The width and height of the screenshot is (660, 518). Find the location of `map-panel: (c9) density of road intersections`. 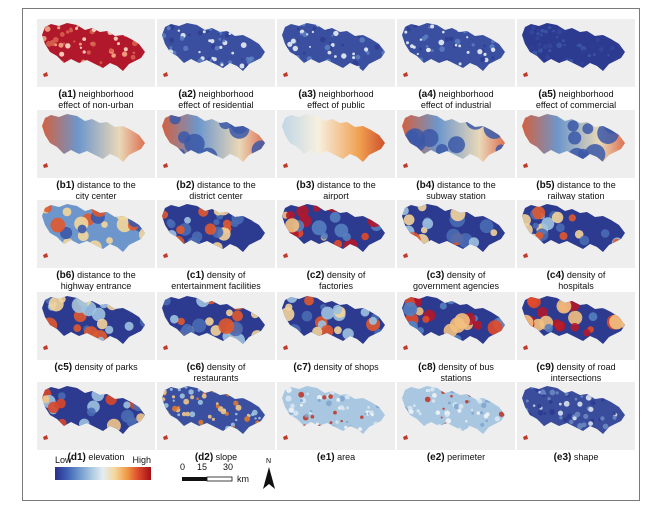

map-panel: (c9) density of road intersections is located at coordinates (576, 340).